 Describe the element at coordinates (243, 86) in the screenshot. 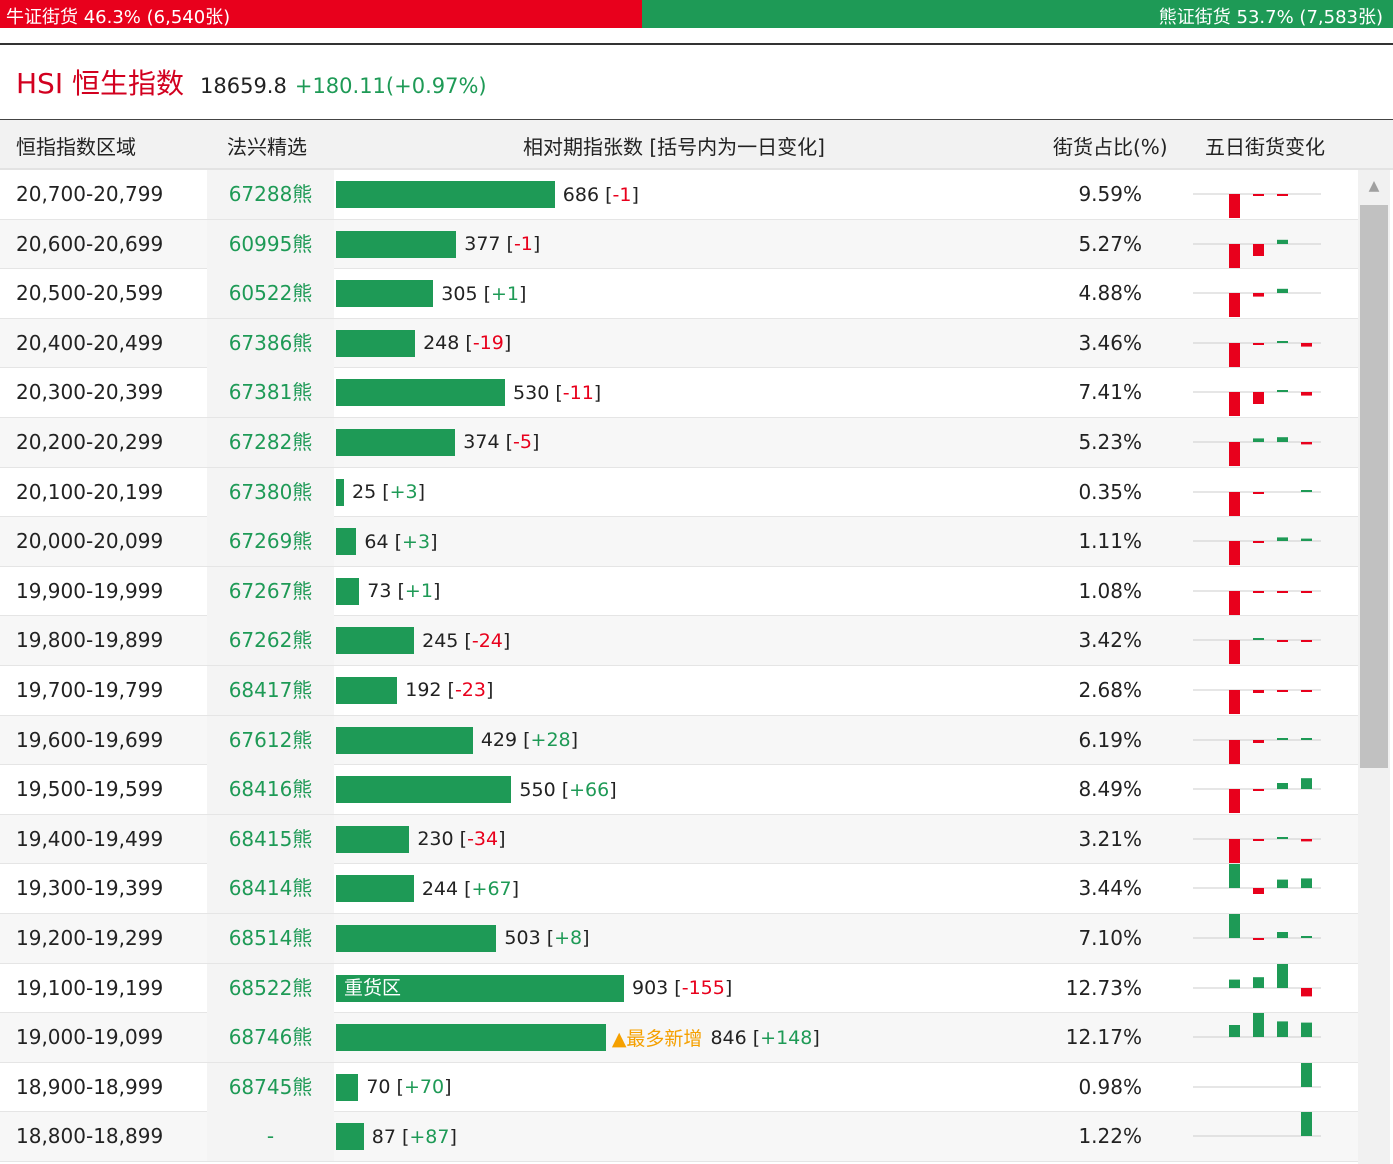

I see `index-value: 18659.8` at that location.